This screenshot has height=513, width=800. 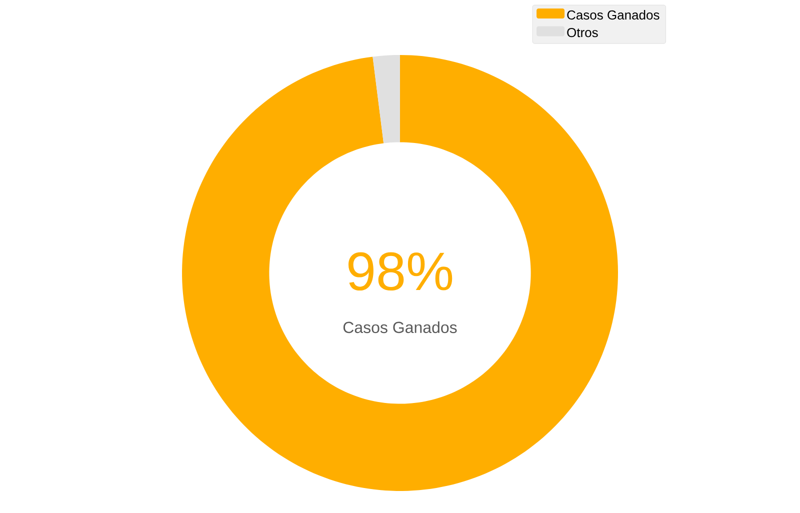 I want to click on legend-label: Otros, so click(x=582, y=33).